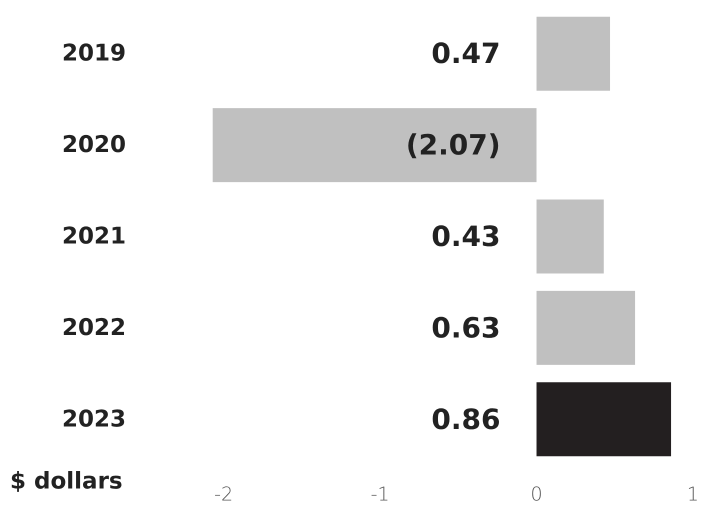 The image size is (702, 505). What do you see at coordinates (466, 419) in the screenshot?
I see `data-label: 0.86` at bounding box center [466, 419].